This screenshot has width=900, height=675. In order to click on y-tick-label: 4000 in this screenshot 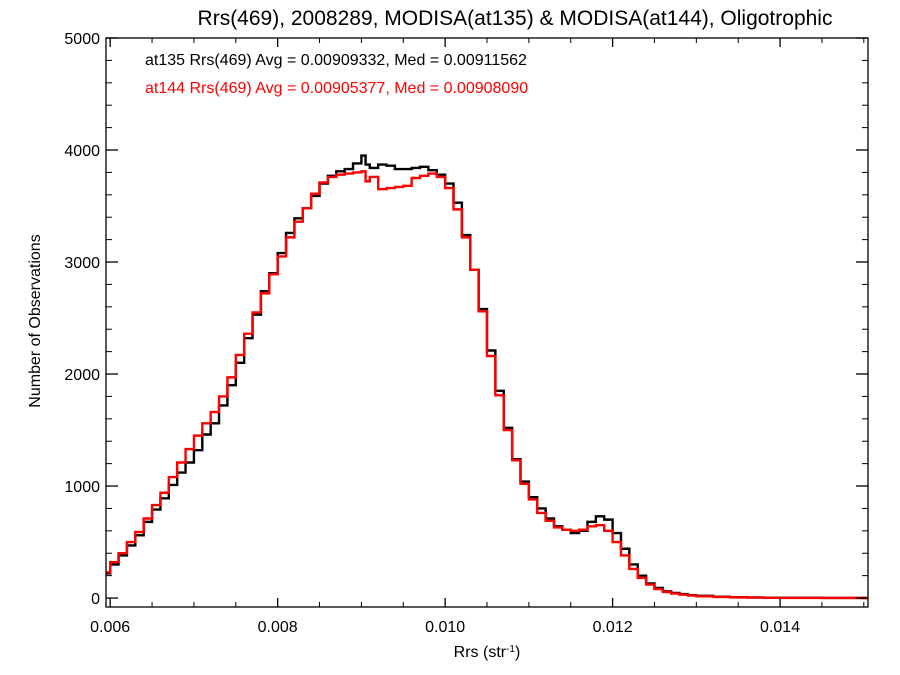, I will do `click(82, 151)`.